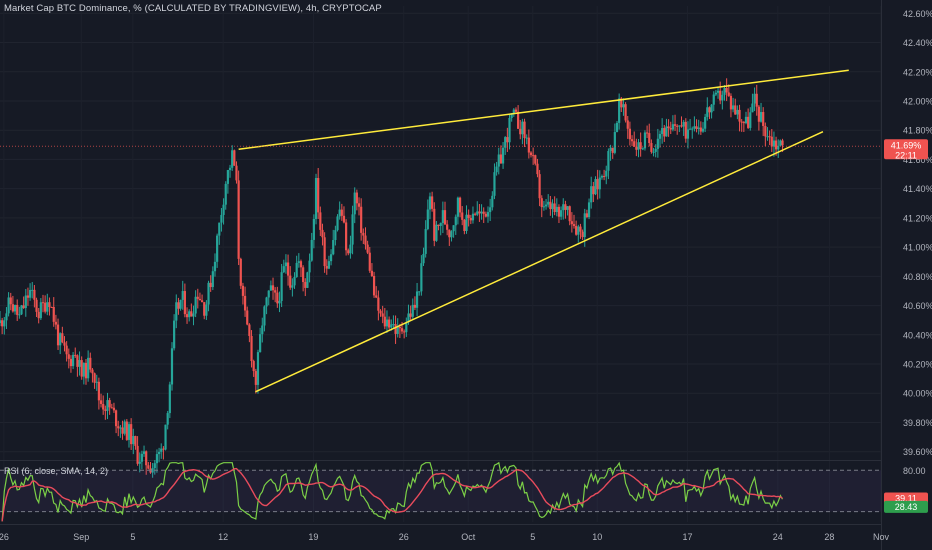 The image size is (932, 550). I want to click on rsi-sma-badge: 28.43, so click(906, 506).